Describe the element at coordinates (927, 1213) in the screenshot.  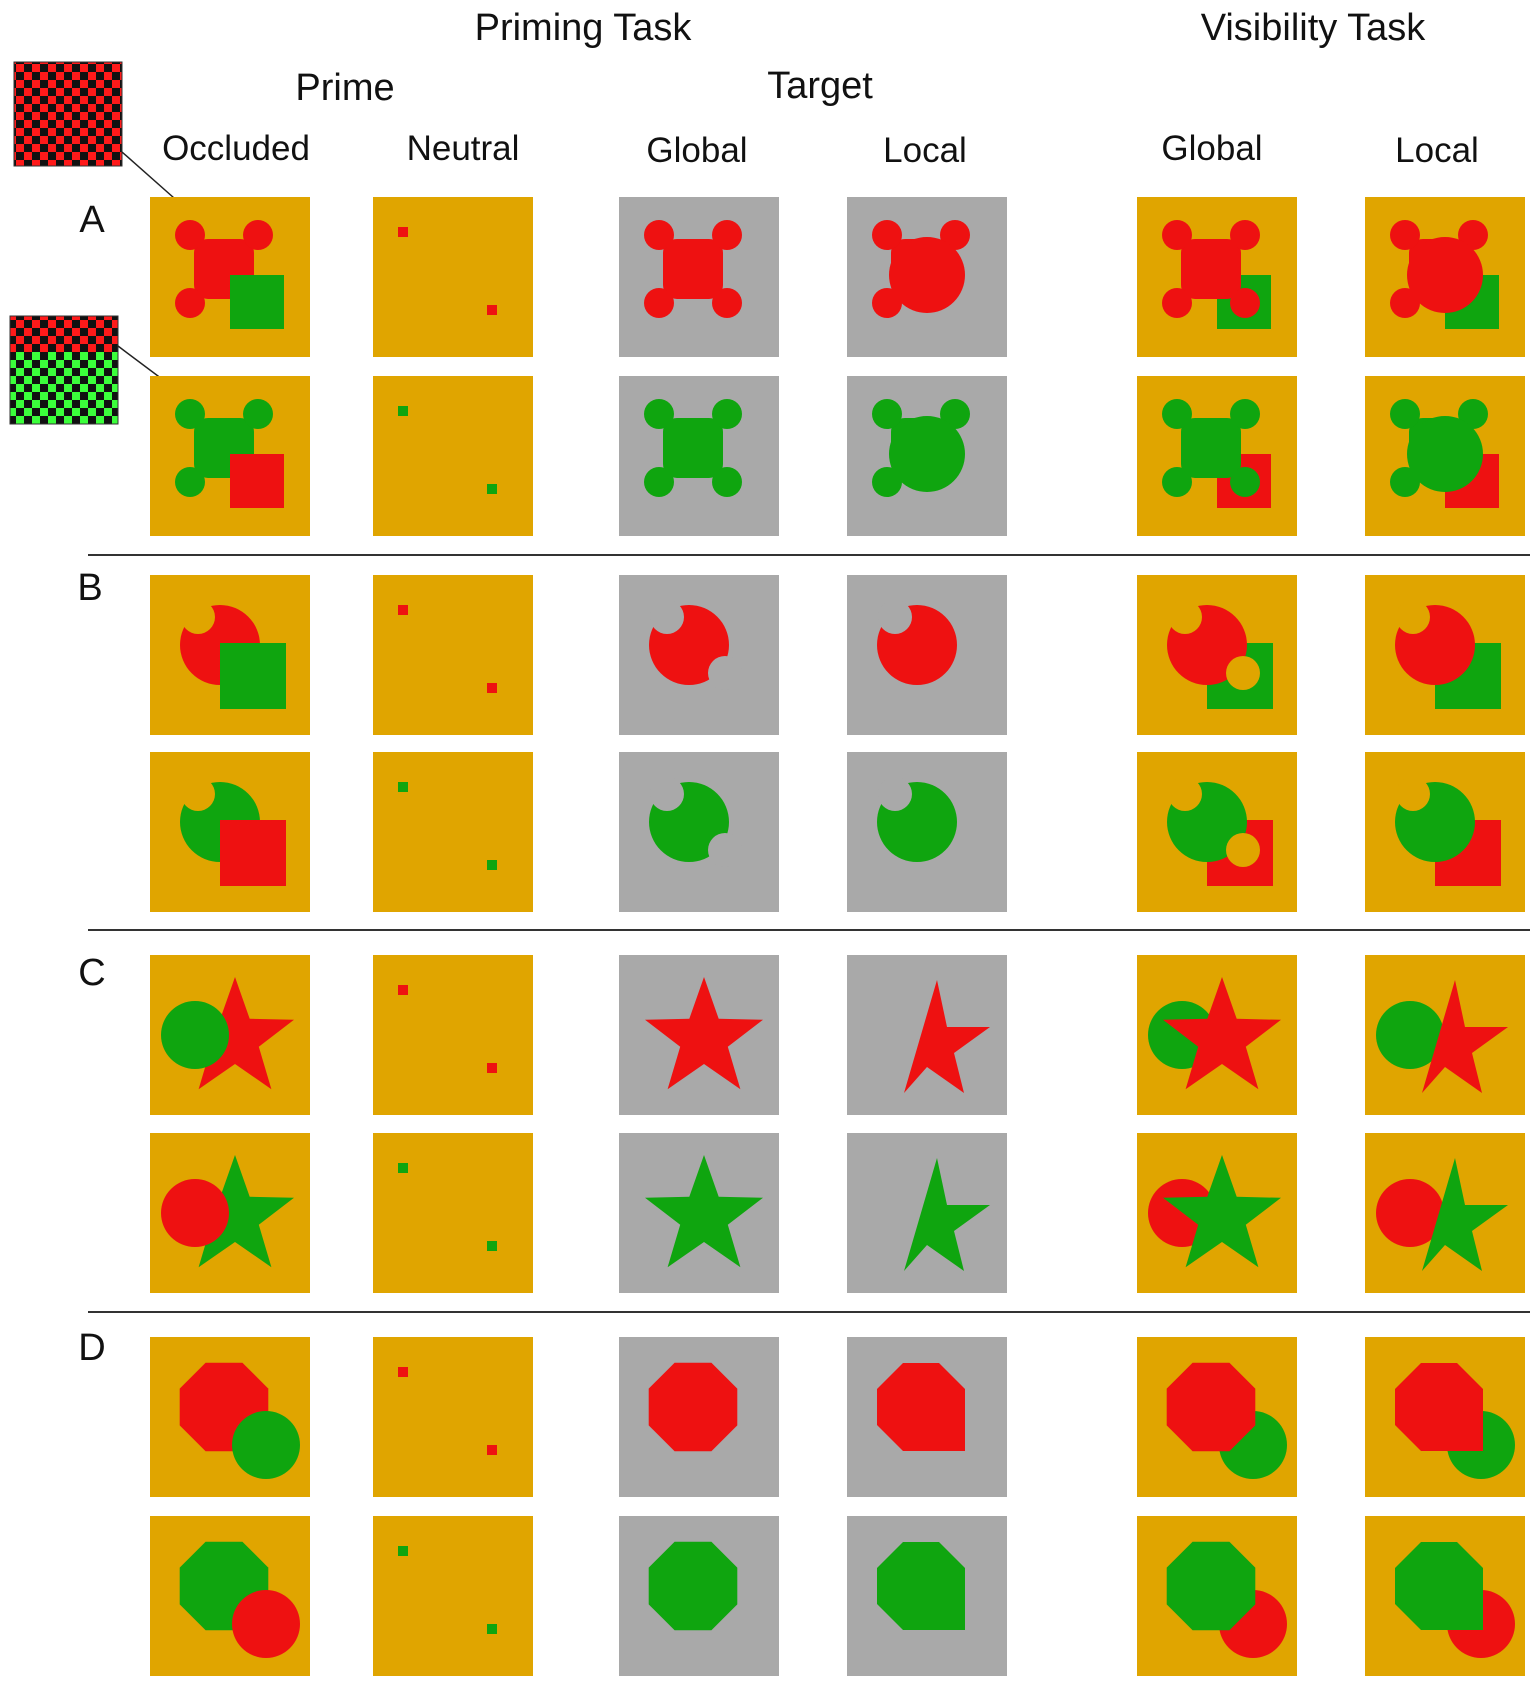
I see `stimulus-star-green-target-local` at that location.